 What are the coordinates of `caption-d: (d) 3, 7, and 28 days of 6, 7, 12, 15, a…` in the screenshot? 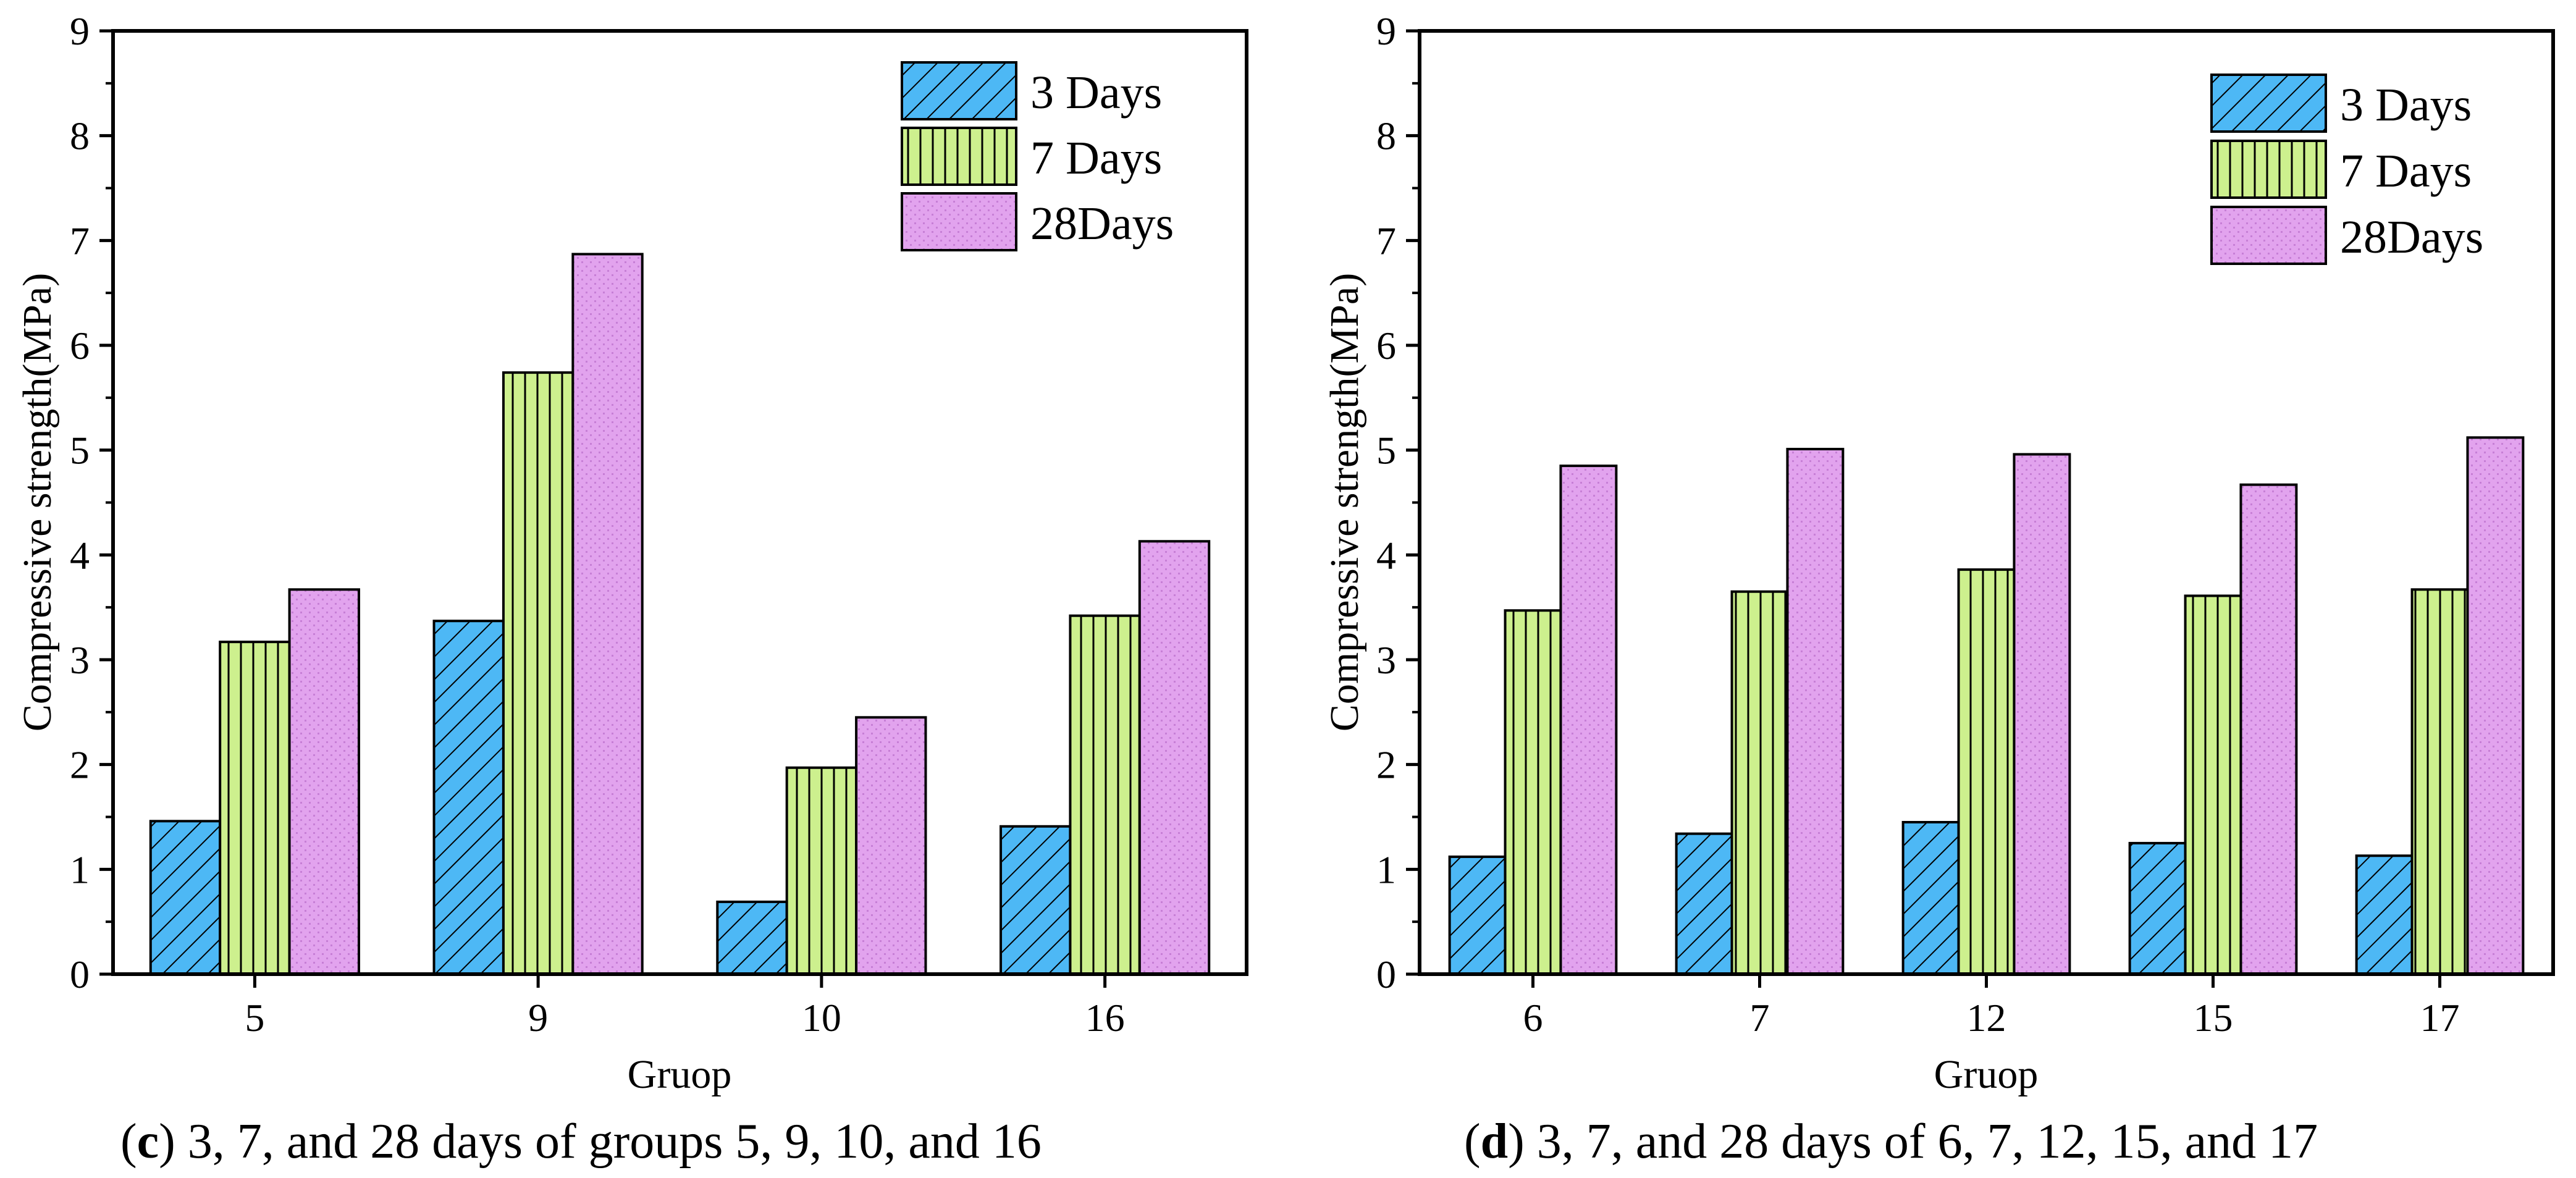 It's located at (1891, 1141).